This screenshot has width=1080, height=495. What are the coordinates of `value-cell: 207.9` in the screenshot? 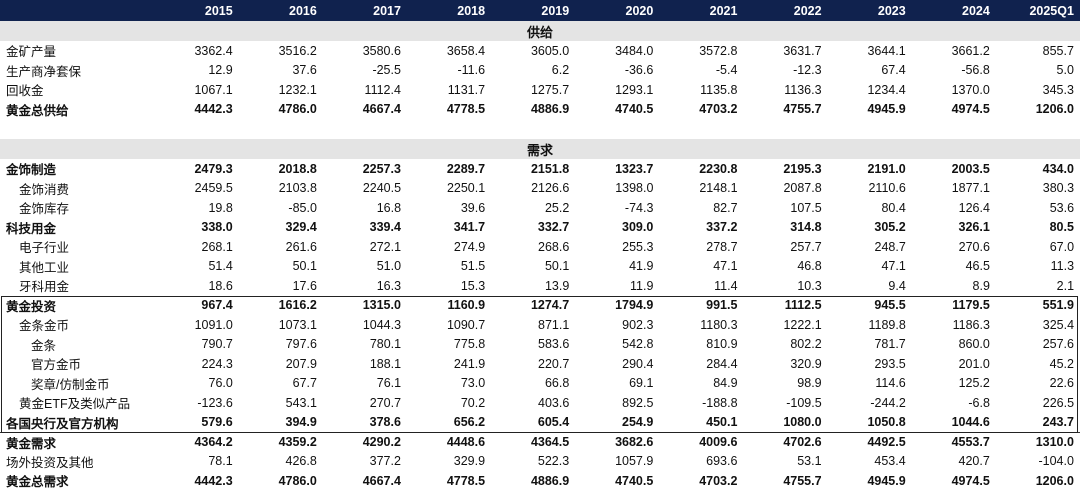 It's located at (301, 363).